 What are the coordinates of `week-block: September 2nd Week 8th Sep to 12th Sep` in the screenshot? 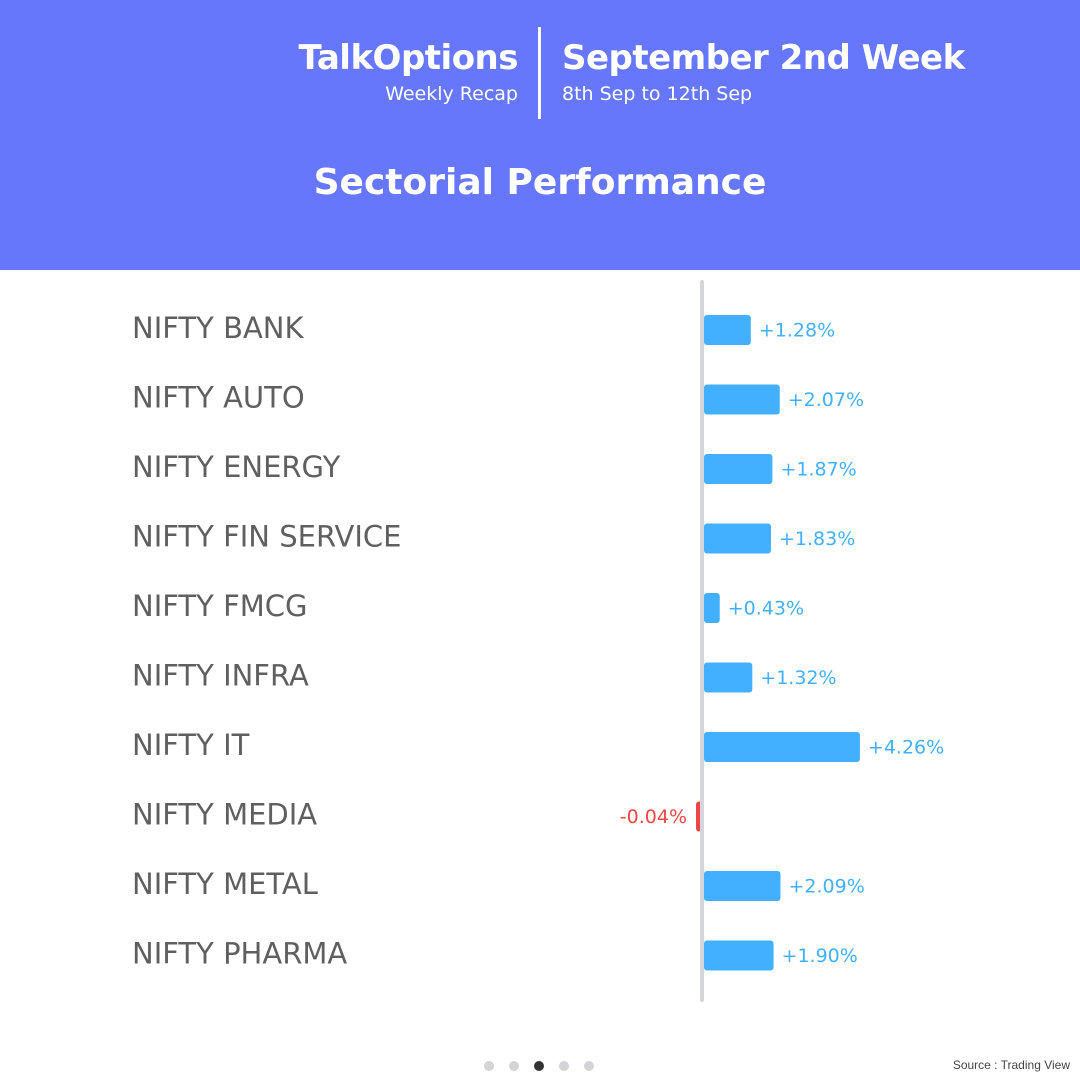 It's located at (763, 73).